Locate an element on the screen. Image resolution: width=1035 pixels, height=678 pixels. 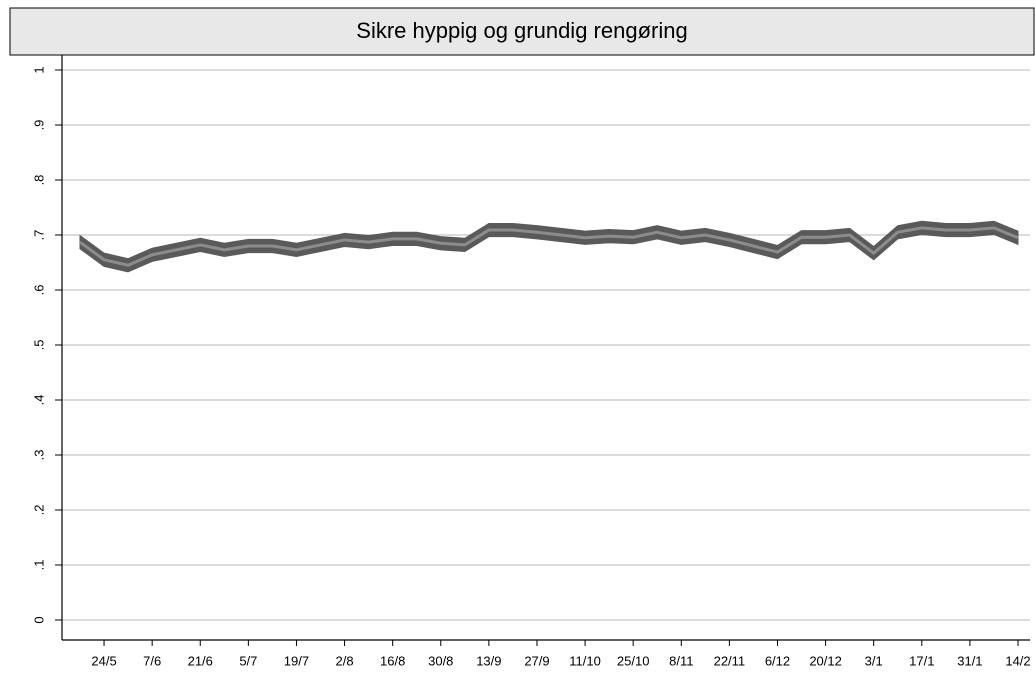
y-tick-label: .8 is located at coordinates (38, 180).